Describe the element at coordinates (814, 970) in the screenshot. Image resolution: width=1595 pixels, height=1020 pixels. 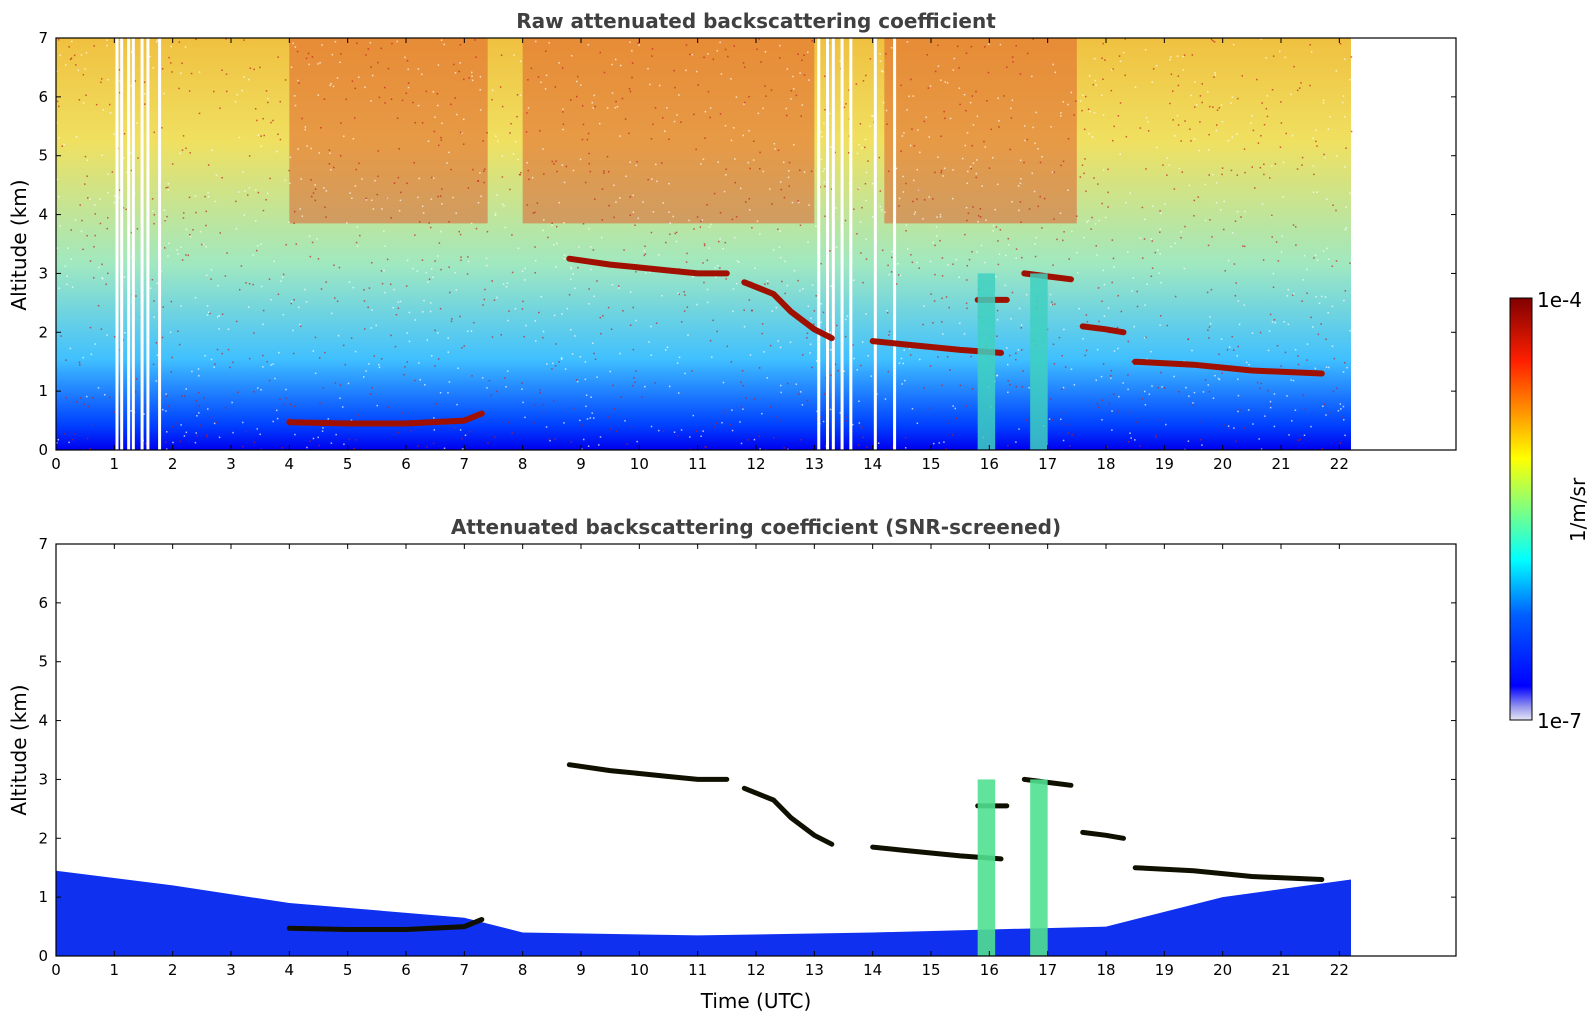
I see `x-tick-label: 13` at that location.